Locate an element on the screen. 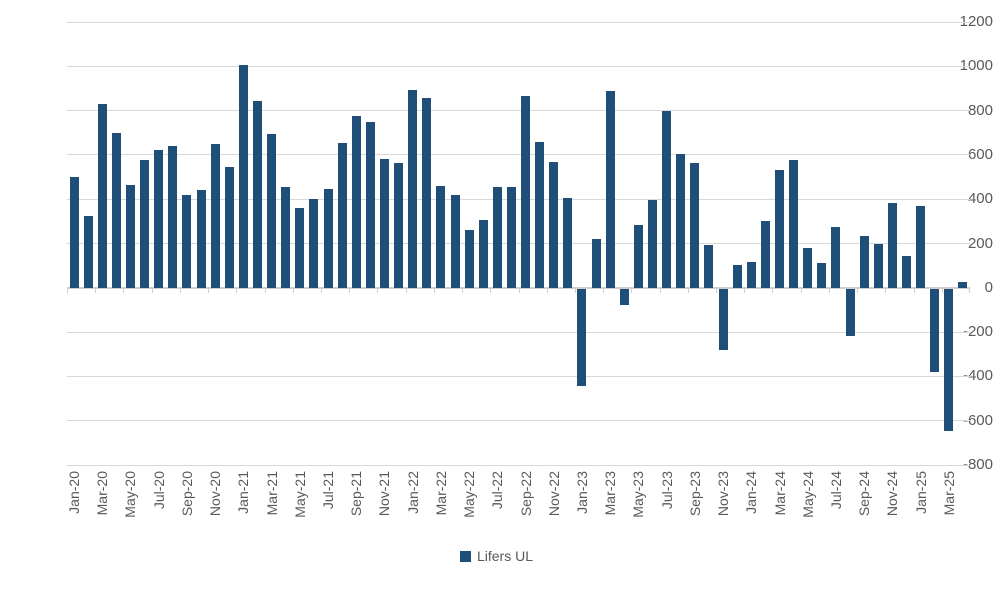  x-axis-tick-label: Jan-21 is located at coordinates (243, 492).